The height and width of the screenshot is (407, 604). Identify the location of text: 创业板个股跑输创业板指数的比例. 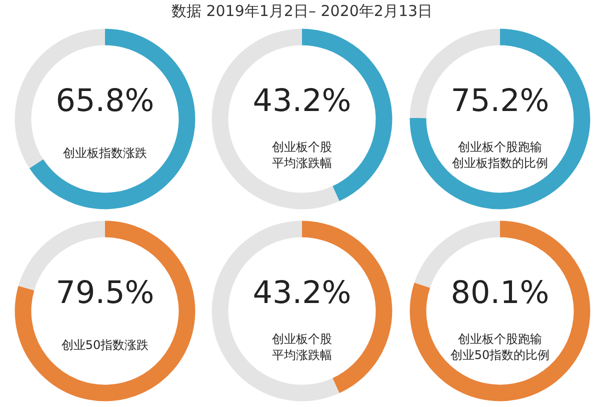
(500, 155).